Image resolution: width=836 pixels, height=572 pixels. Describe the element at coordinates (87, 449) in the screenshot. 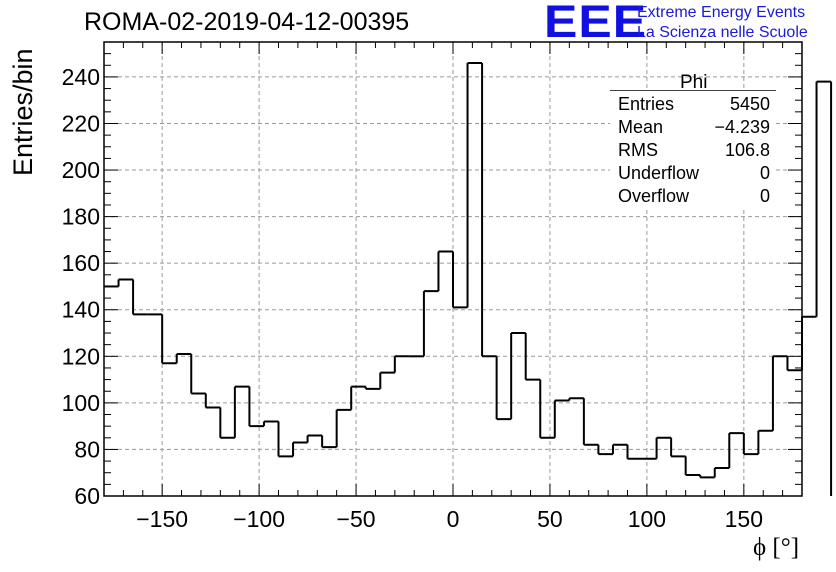

I see `y-tick-label: 80` at that location.